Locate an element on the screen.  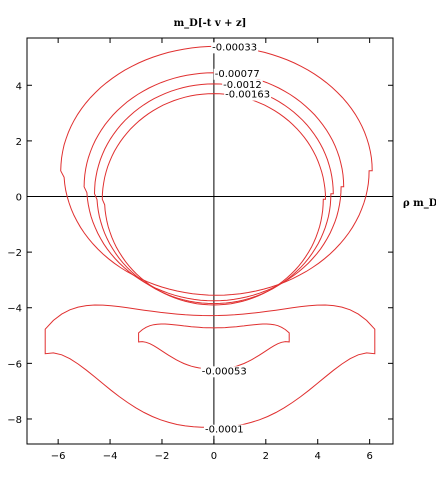
chart-title: m_D[-t v + z] is located at coordinates (210, 23).